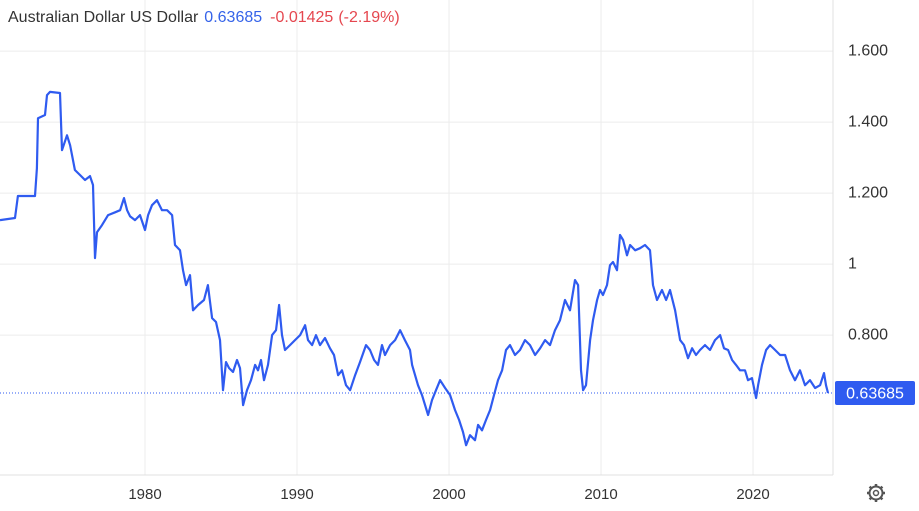  I want to click on last-price-badge, so click(875, 393).